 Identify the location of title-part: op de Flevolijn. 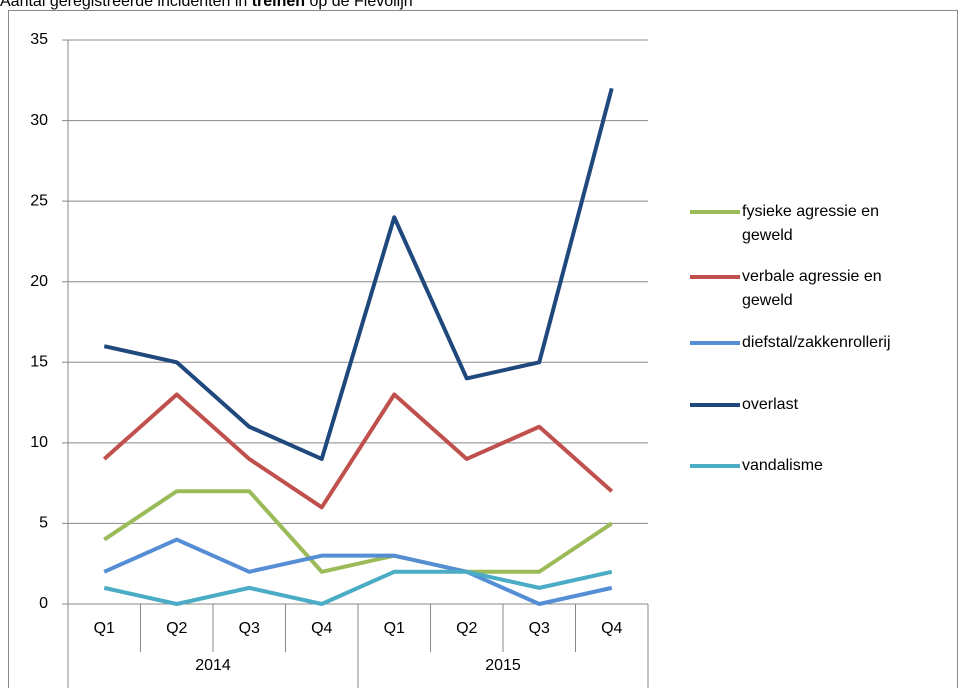
(359, 5).